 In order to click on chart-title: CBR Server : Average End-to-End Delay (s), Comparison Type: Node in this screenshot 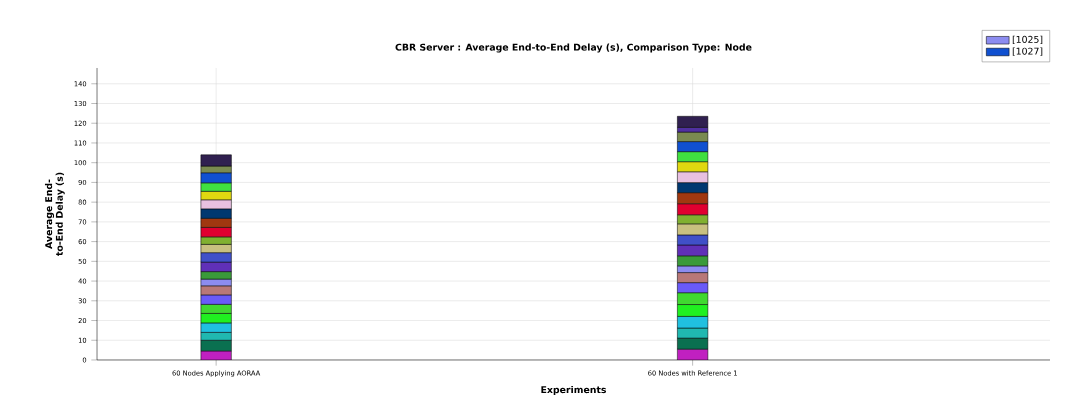, I will do `click(573, 48)`.